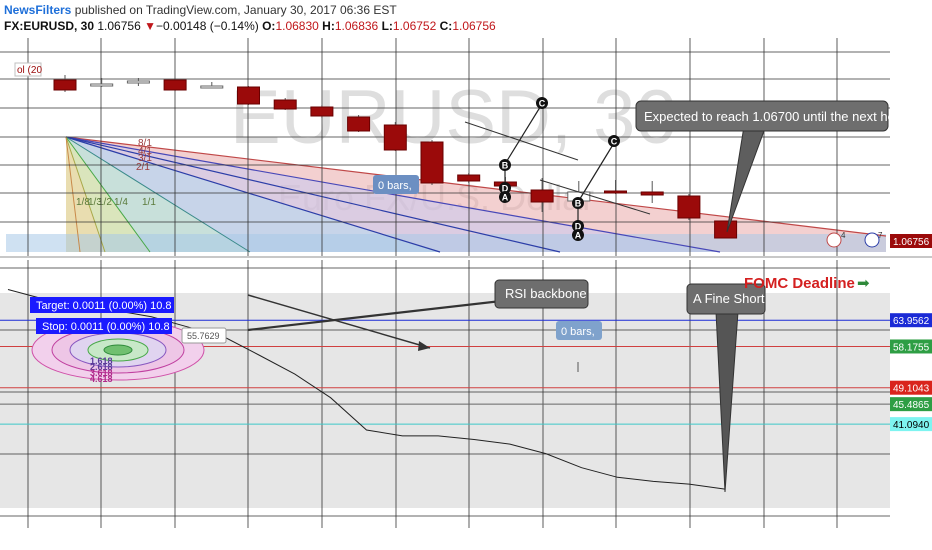 The width and height of the screenshot is (932, 550). Describe the element at coordinates (395, 186) in the screenshot. I see `bars-label-1: 0 bars,` at that location.